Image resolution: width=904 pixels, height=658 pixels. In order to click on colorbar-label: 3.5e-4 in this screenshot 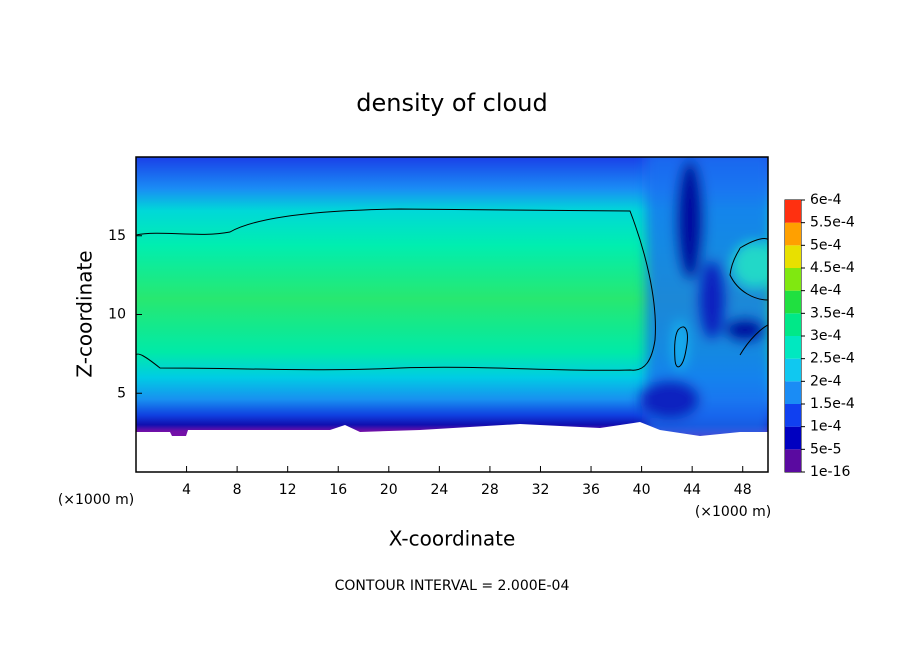, I will do `click(832, 313)`.